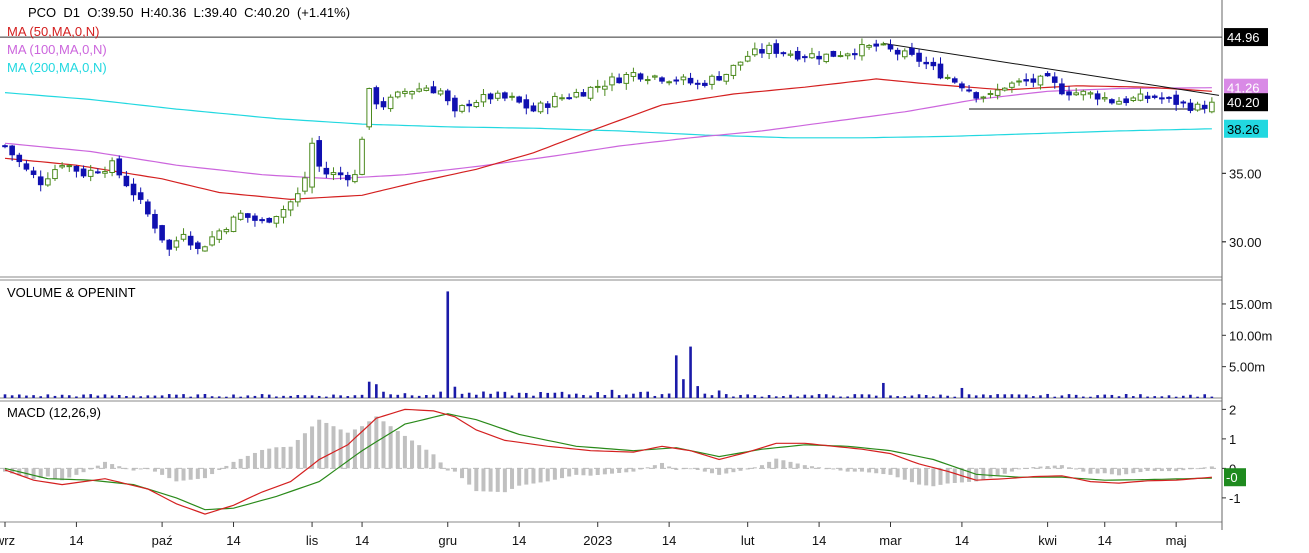  I want to click on x-axis-label: lut, so click(748, 540).